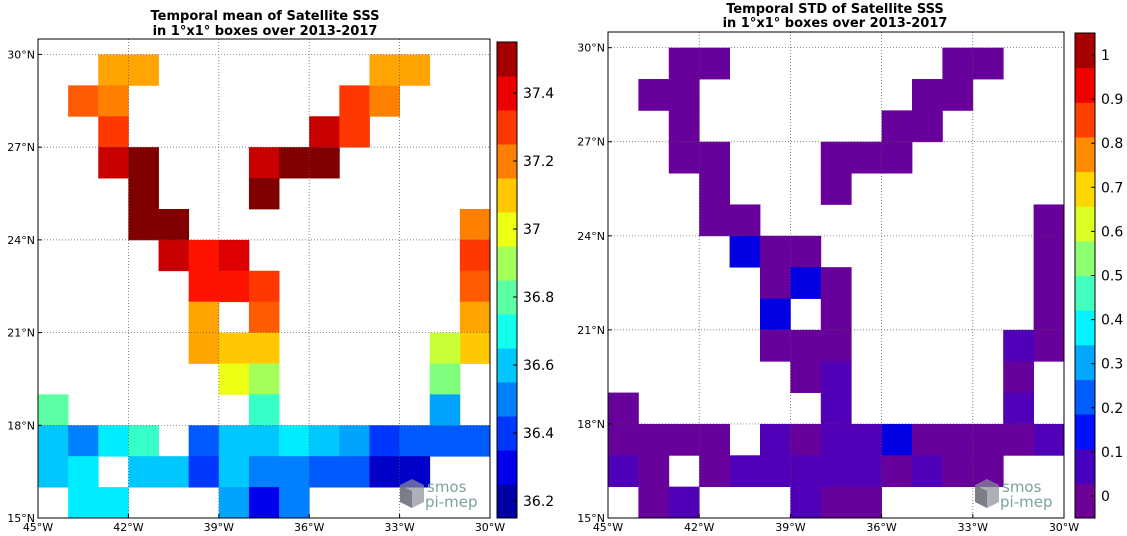 The height and width of the screenshot is (536, 1127). I want to click on colorbar-tick-label: 36.8, so click(538, 298).